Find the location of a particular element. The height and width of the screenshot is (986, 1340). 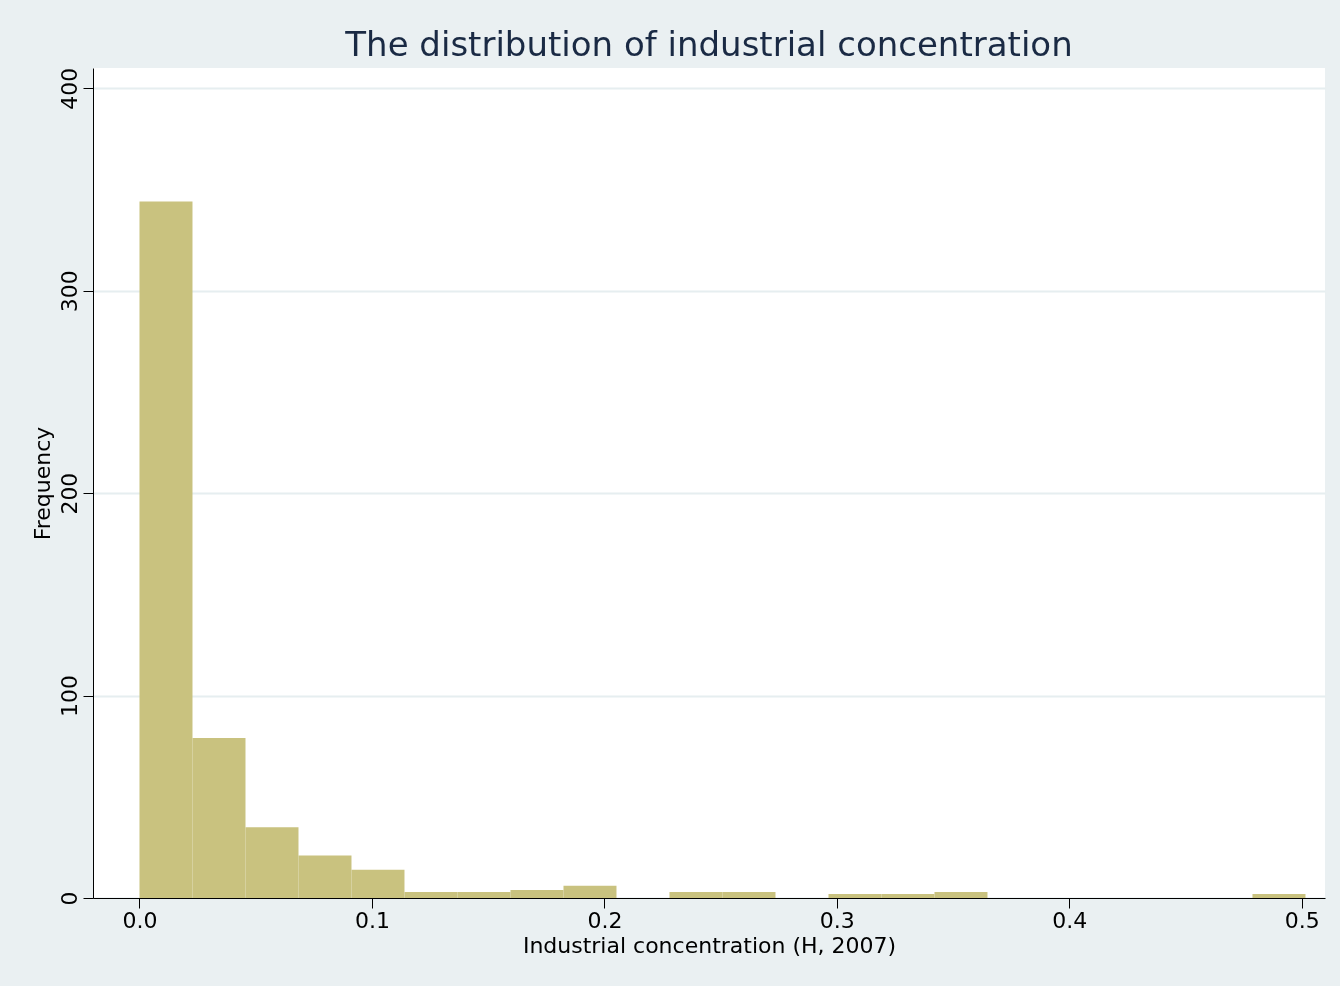

y-tick-label: 100 is located at coordinates (69, 696).